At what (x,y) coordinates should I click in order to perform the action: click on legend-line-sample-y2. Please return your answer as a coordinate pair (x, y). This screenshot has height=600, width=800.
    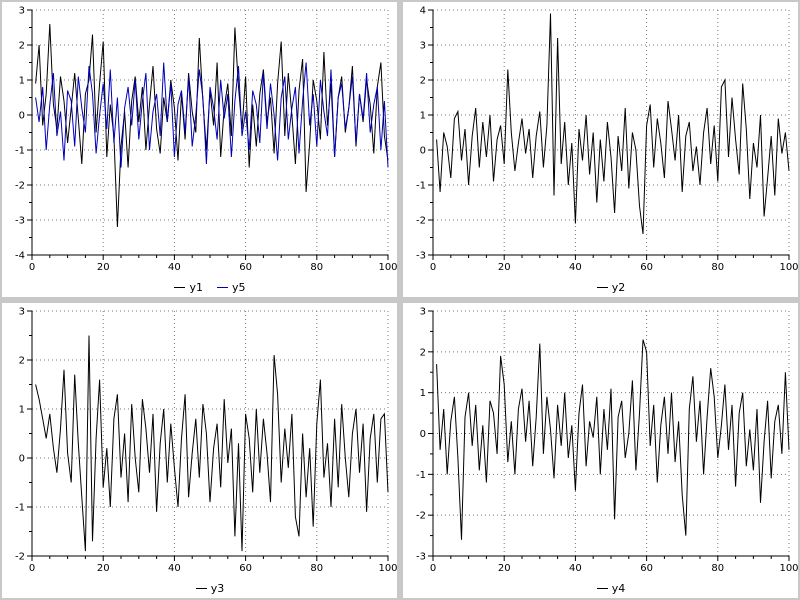
    Looking at the image, I should click on (602, 287).